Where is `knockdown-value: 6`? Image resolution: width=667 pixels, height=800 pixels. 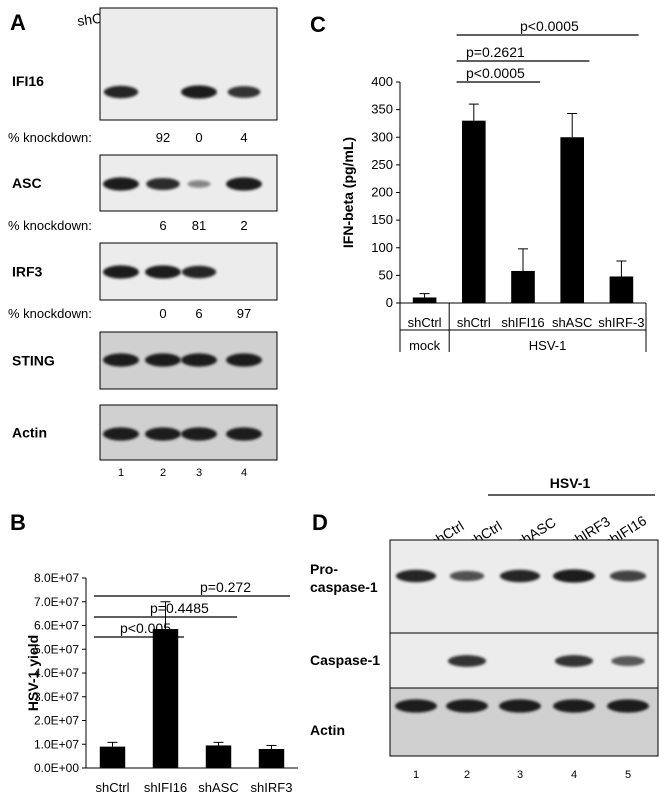 knockdown-value: 6 is located at coordinates (162, 225).